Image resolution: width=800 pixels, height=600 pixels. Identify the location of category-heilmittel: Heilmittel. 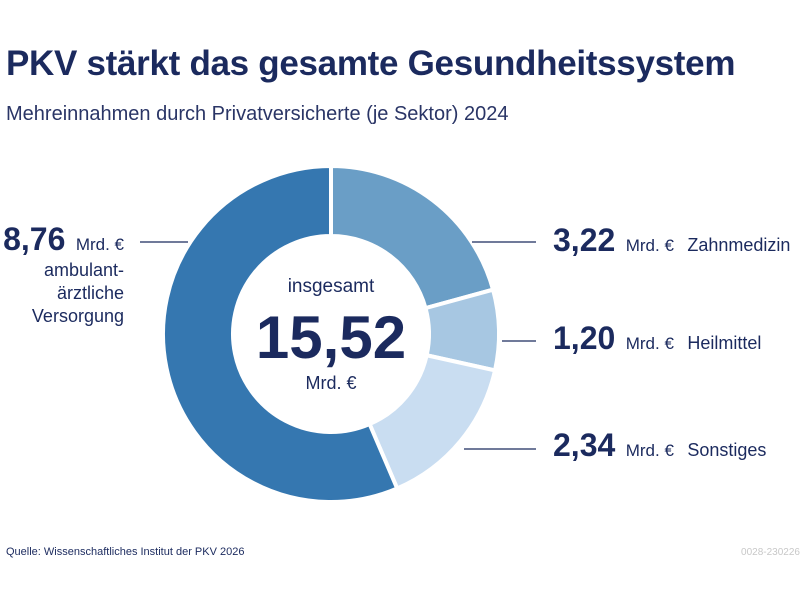
(724, 343).